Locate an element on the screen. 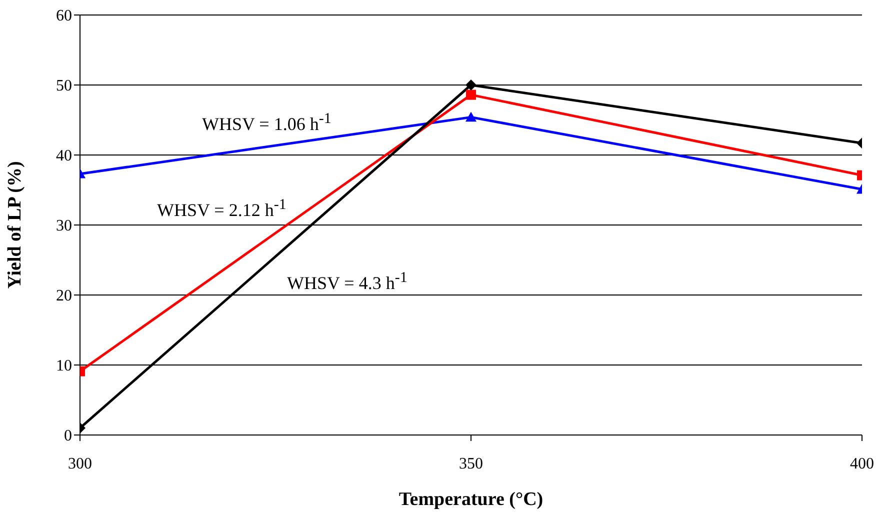 The image size is (879, 523). y-tick-label: 10 is located at coordinates (64, 366).